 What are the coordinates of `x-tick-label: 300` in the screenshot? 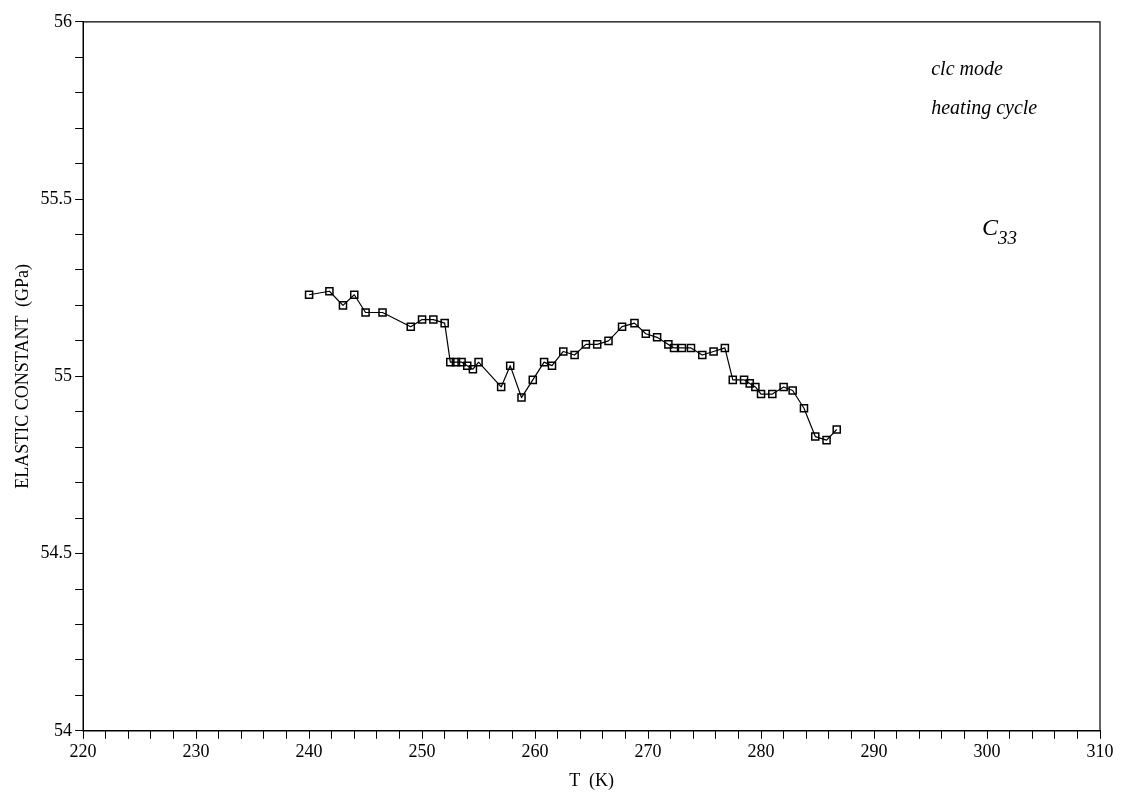 It's located at (987, 751).